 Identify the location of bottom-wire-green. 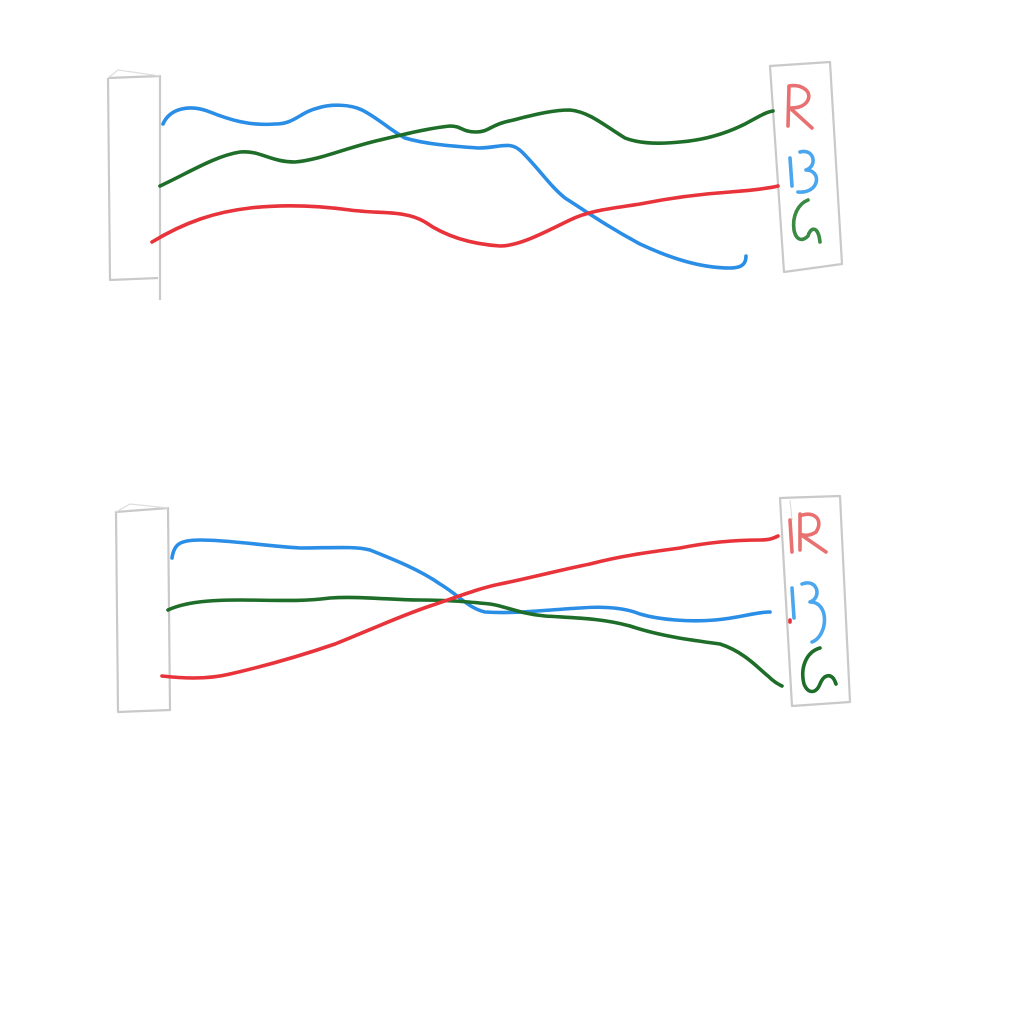
(475, 641).